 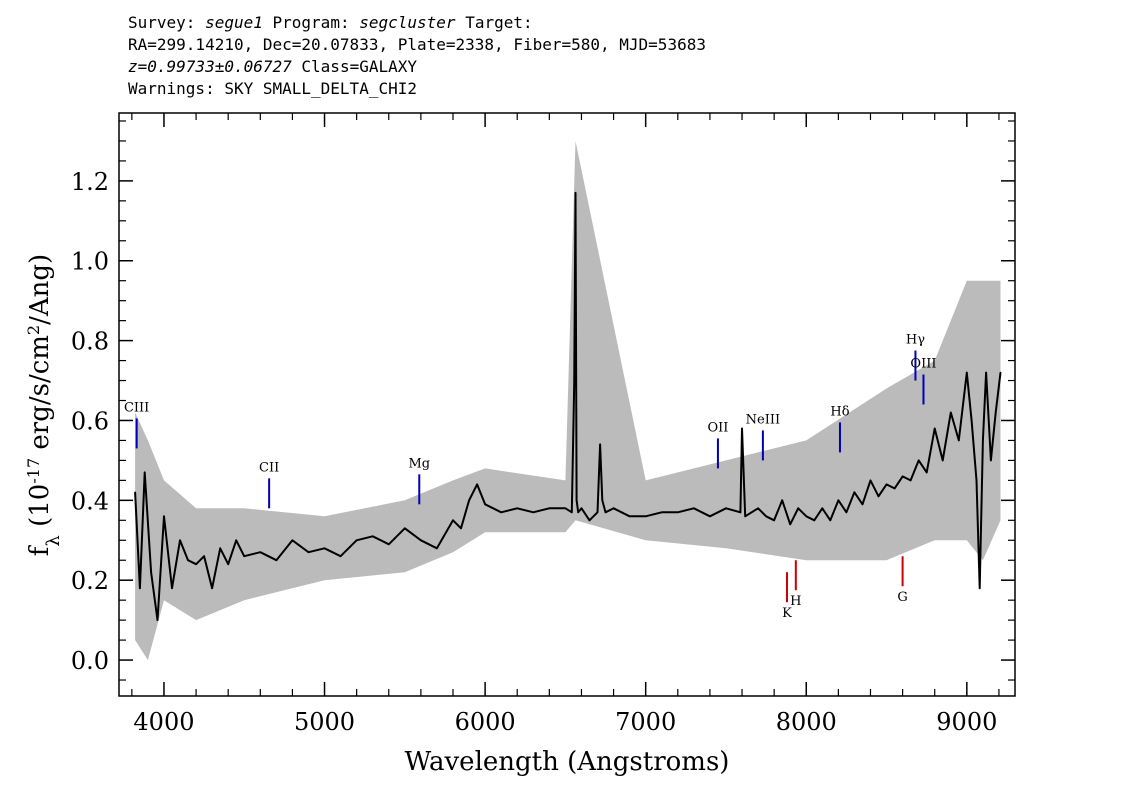 What do you see at coordinates (234, 22) in the screenshot?
I see `survey-value: segue1` at bounding box center [234, 22].